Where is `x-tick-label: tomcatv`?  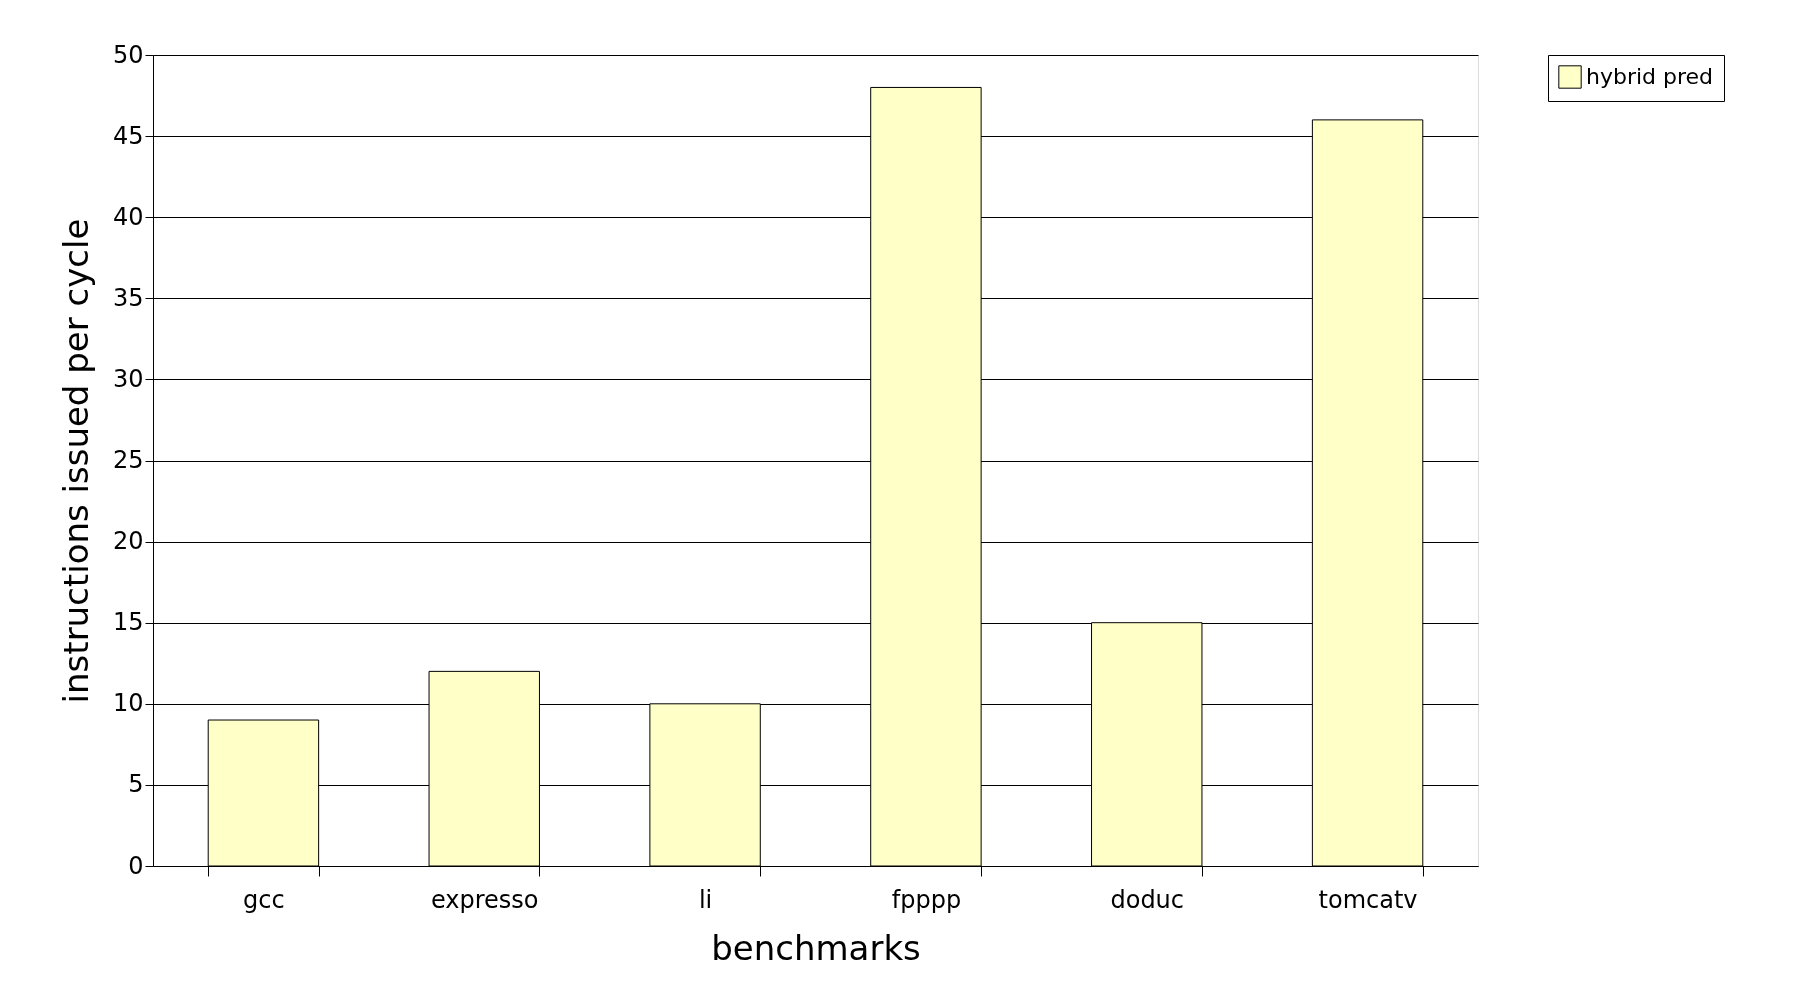 x-tick-label: tomcatv is located at coordinates (1368, 899).